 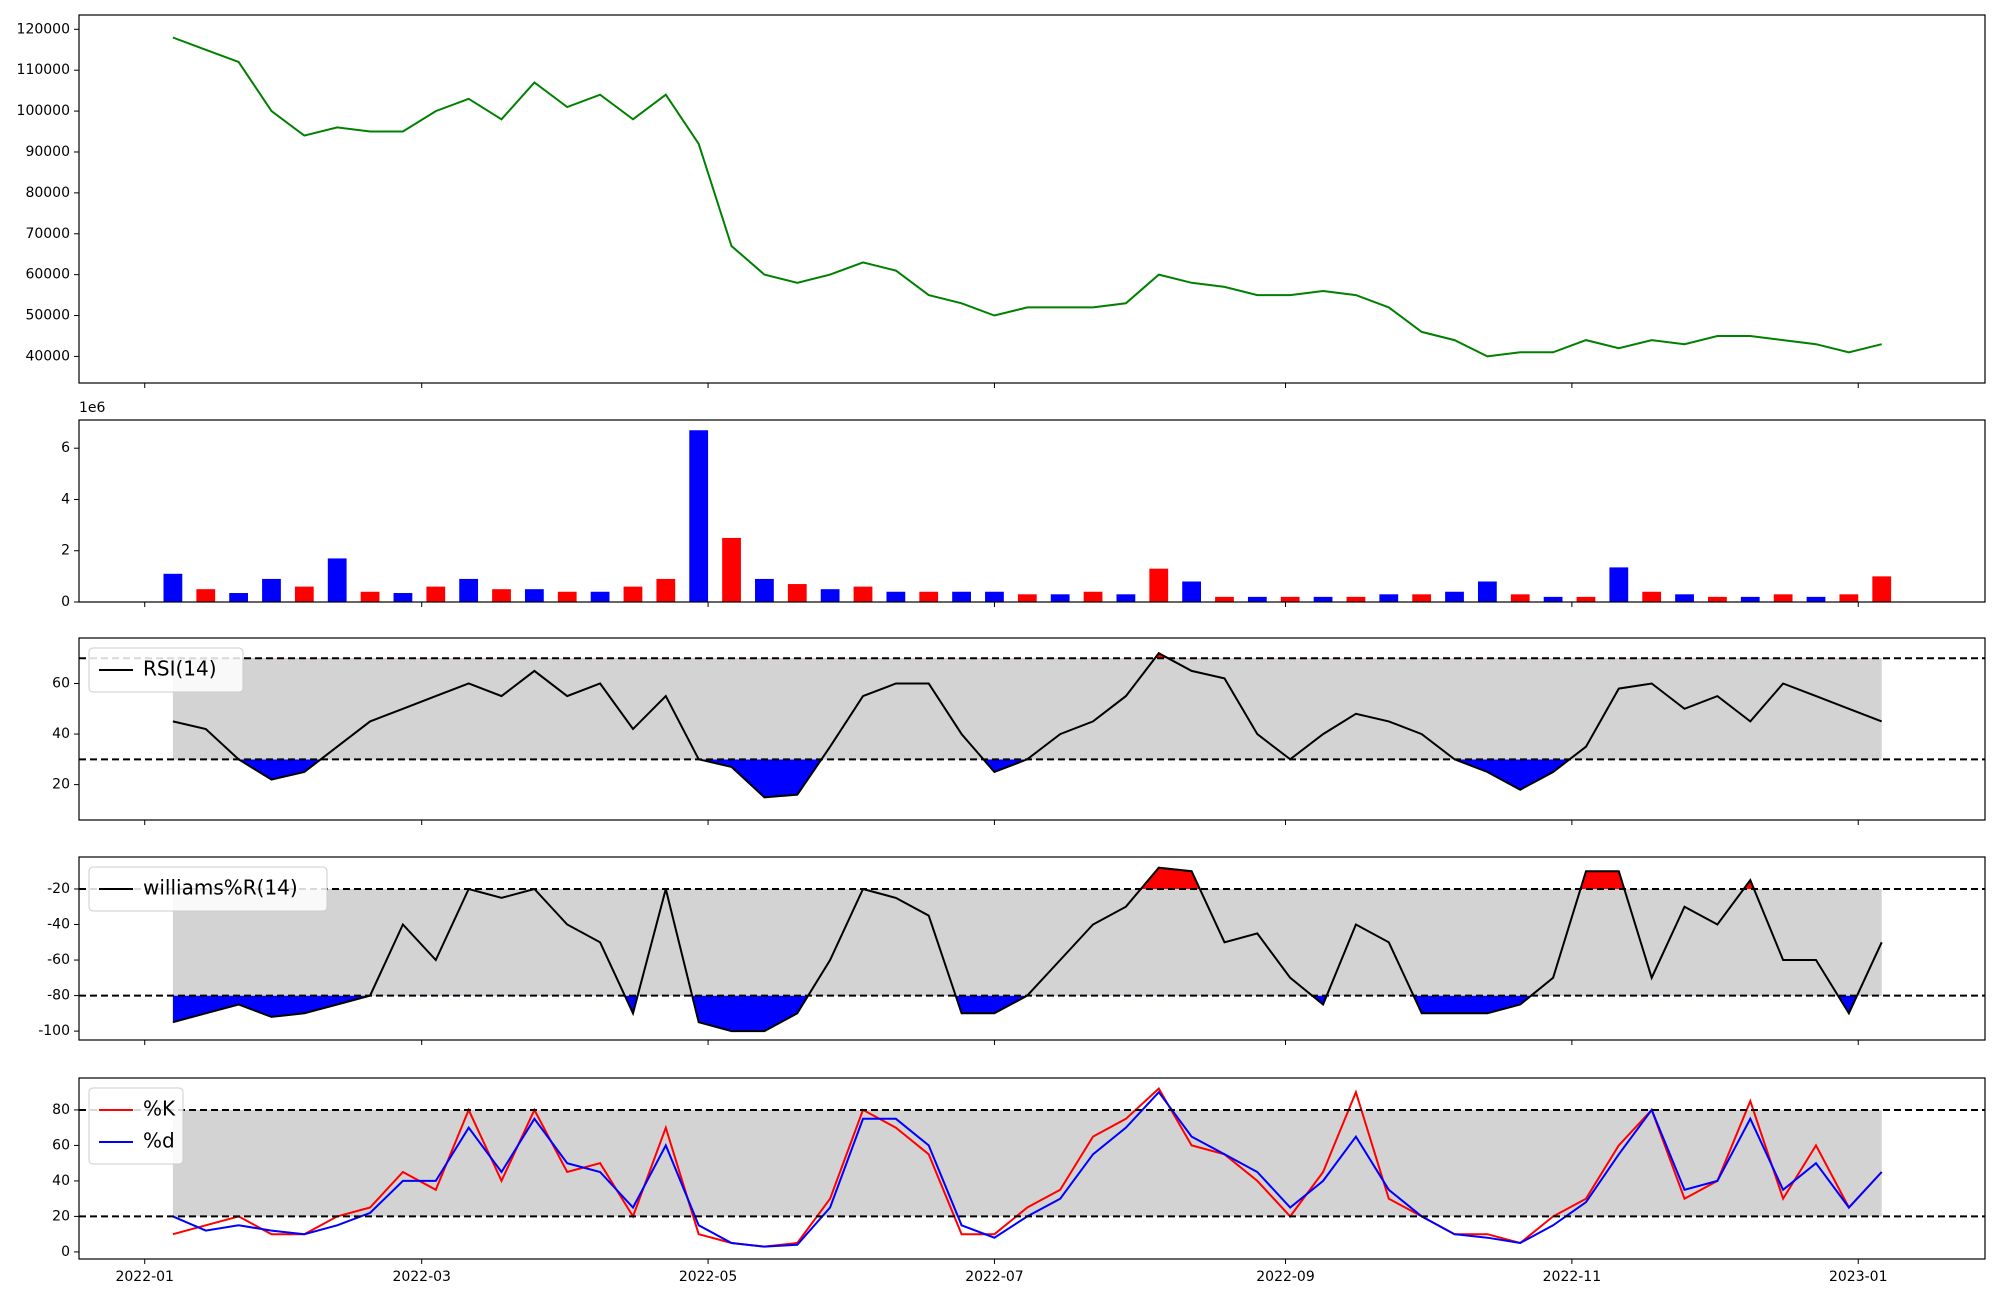 I want to click on y-tick-label: 120000, so click(x=43, y=29).